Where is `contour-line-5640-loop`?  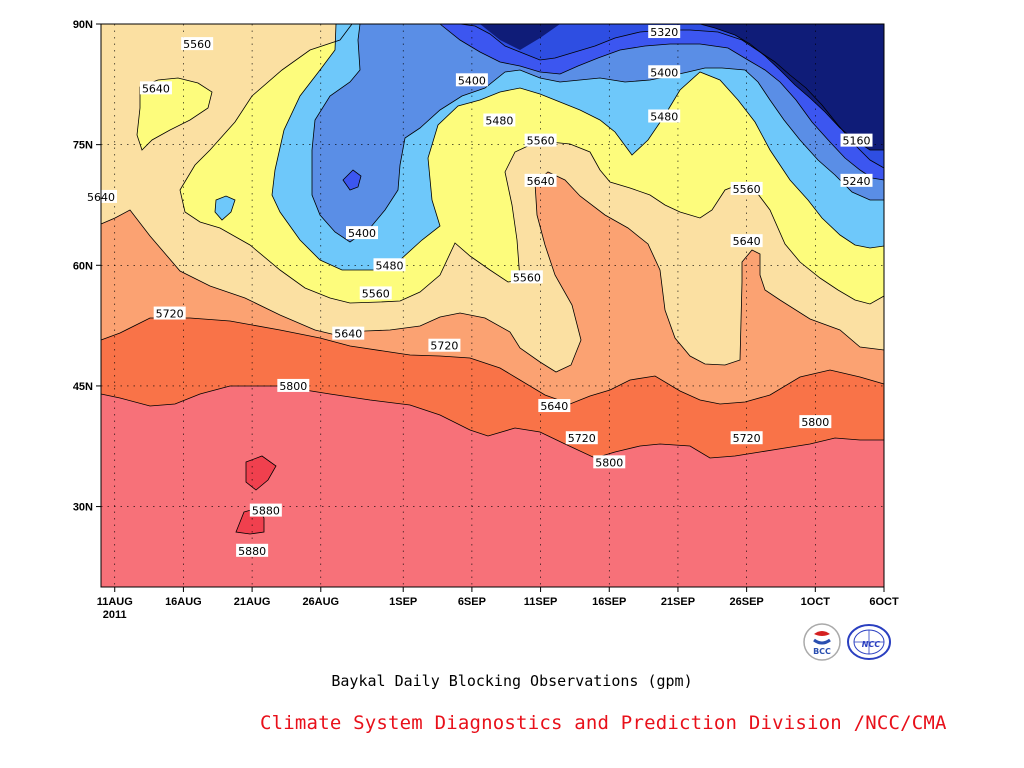
contour-line-5640-loop is located at coordinates (174, 114).